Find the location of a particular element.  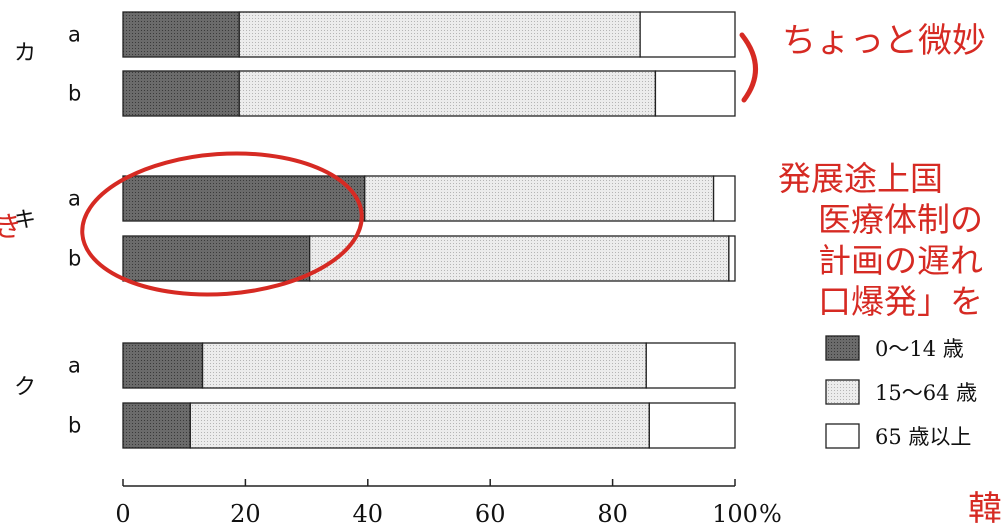

note-line-3: 計画の遅れ is located at coordinates (900, 260).